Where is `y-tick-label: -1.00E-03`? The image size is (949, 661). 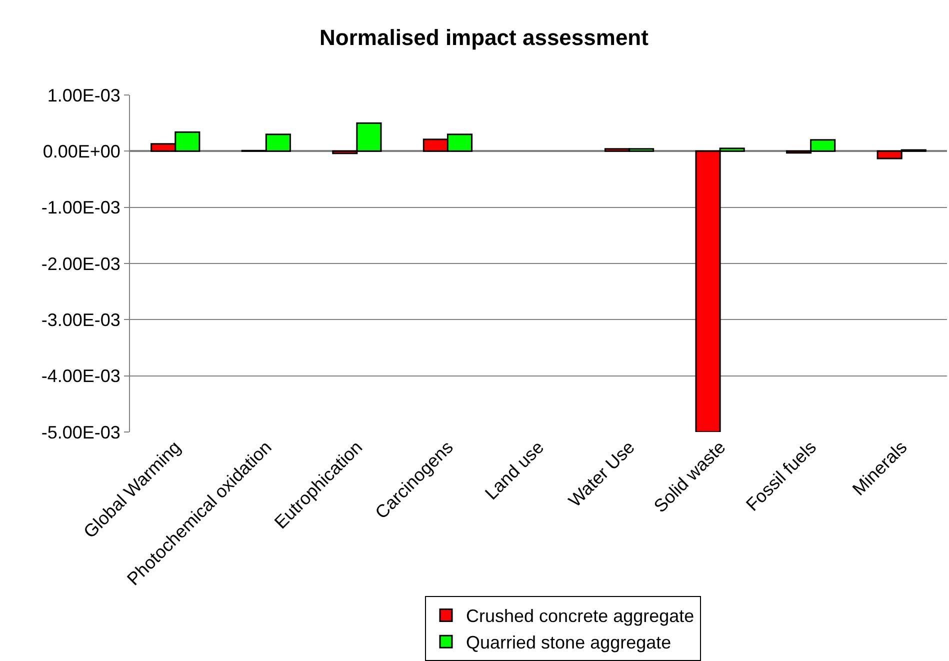 y-tick-label: -1.00E-03 is located at coordinates (80, 208).